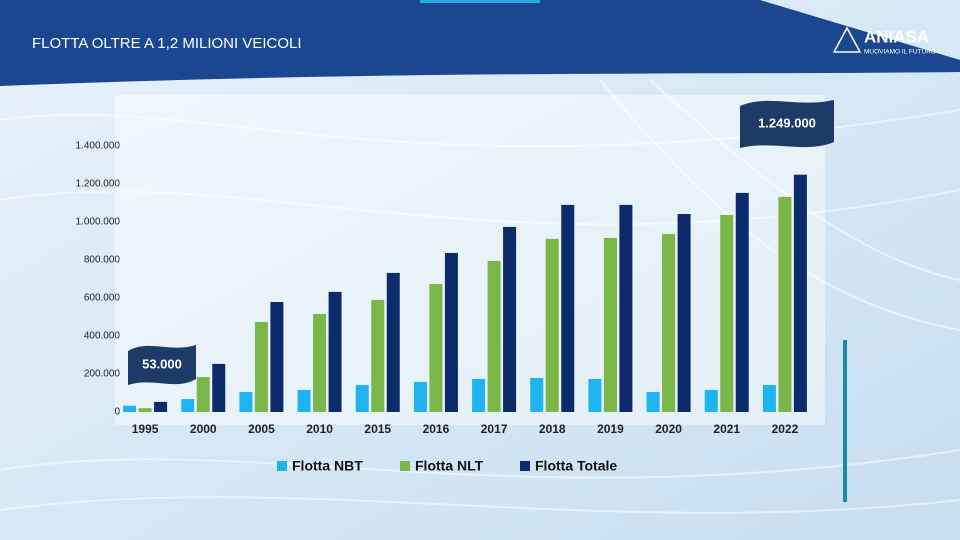 Image resolution: width=960 pixels, height=540 pixels. What do you see at coordinates (98, 184) in the screenshot?
I see `y-tick-label: 1.200.000` at bounding box center [98, 184].